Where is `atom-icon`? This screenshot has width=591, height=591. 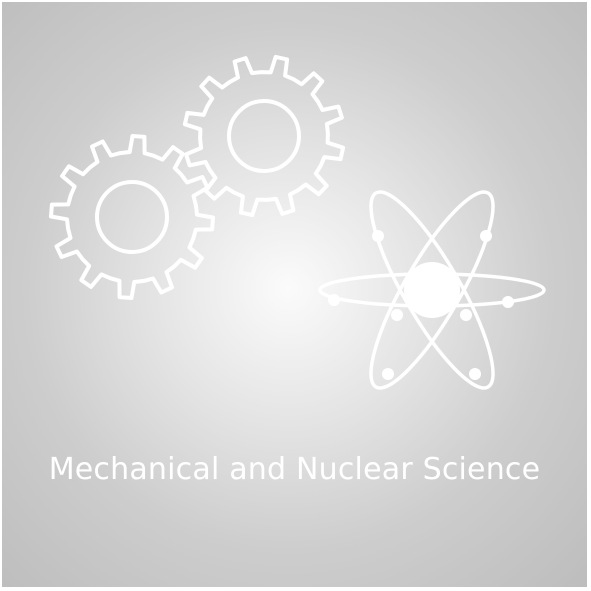 atom-icon is located at coordinates (432, 290).